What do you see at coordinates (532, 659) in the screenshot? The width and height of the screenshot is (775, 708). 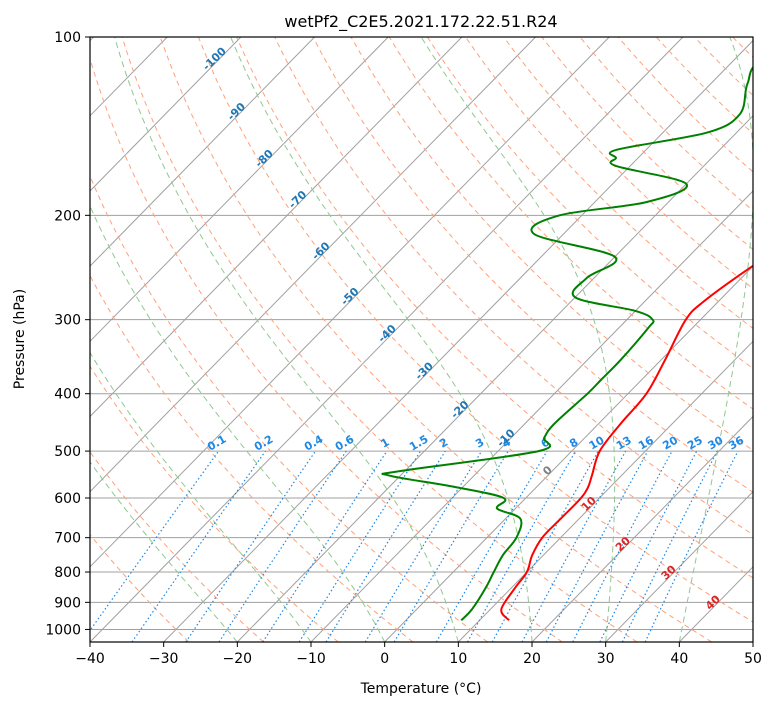 I see `x-tick-label: 20` at bounding box center [532, 659].